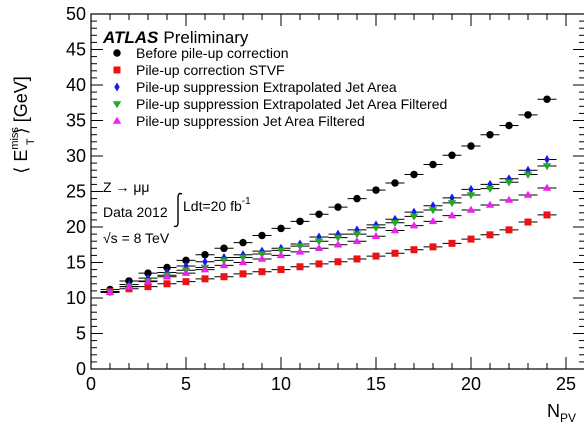 The width and height of the screenshot is (584, 429). I want to click on legend-label: Before pile-up correction, so click(212, 53).